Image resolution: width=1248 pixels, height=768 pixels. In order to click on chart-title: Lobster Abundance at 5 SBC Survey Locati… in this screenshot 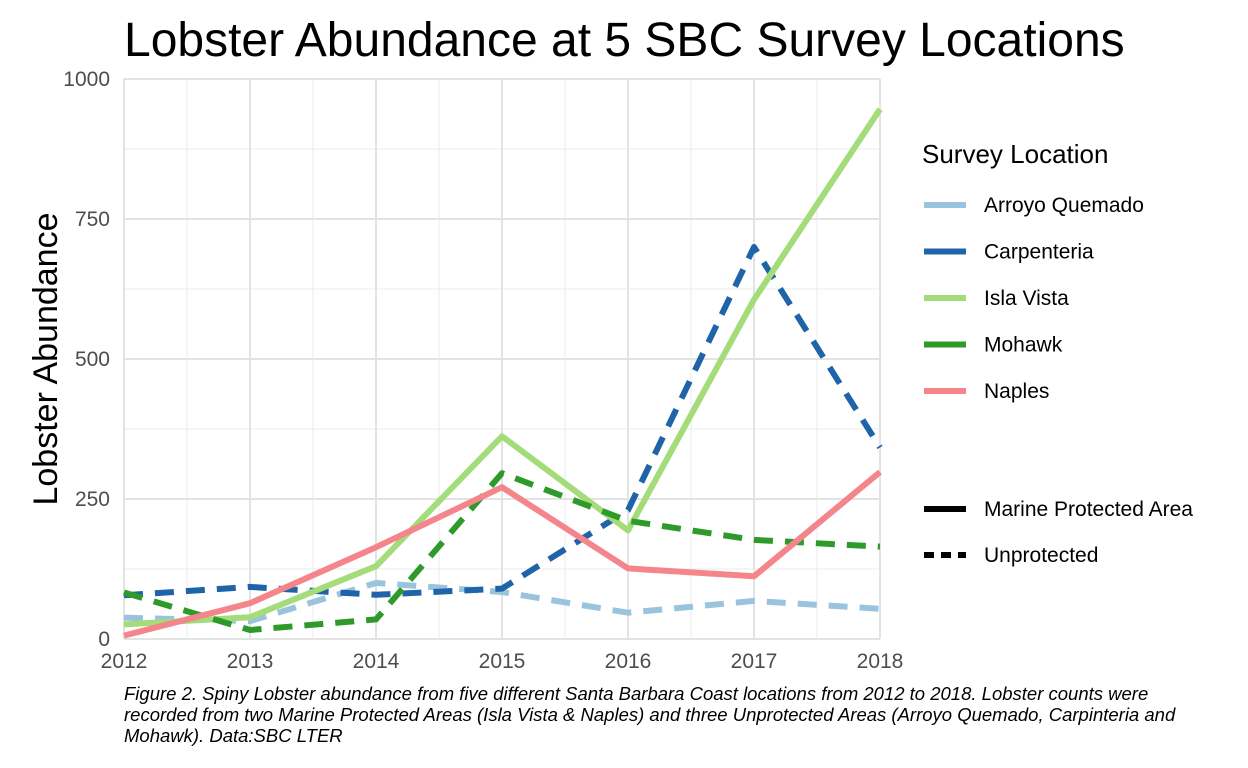, I will do `click(624, 40)`.